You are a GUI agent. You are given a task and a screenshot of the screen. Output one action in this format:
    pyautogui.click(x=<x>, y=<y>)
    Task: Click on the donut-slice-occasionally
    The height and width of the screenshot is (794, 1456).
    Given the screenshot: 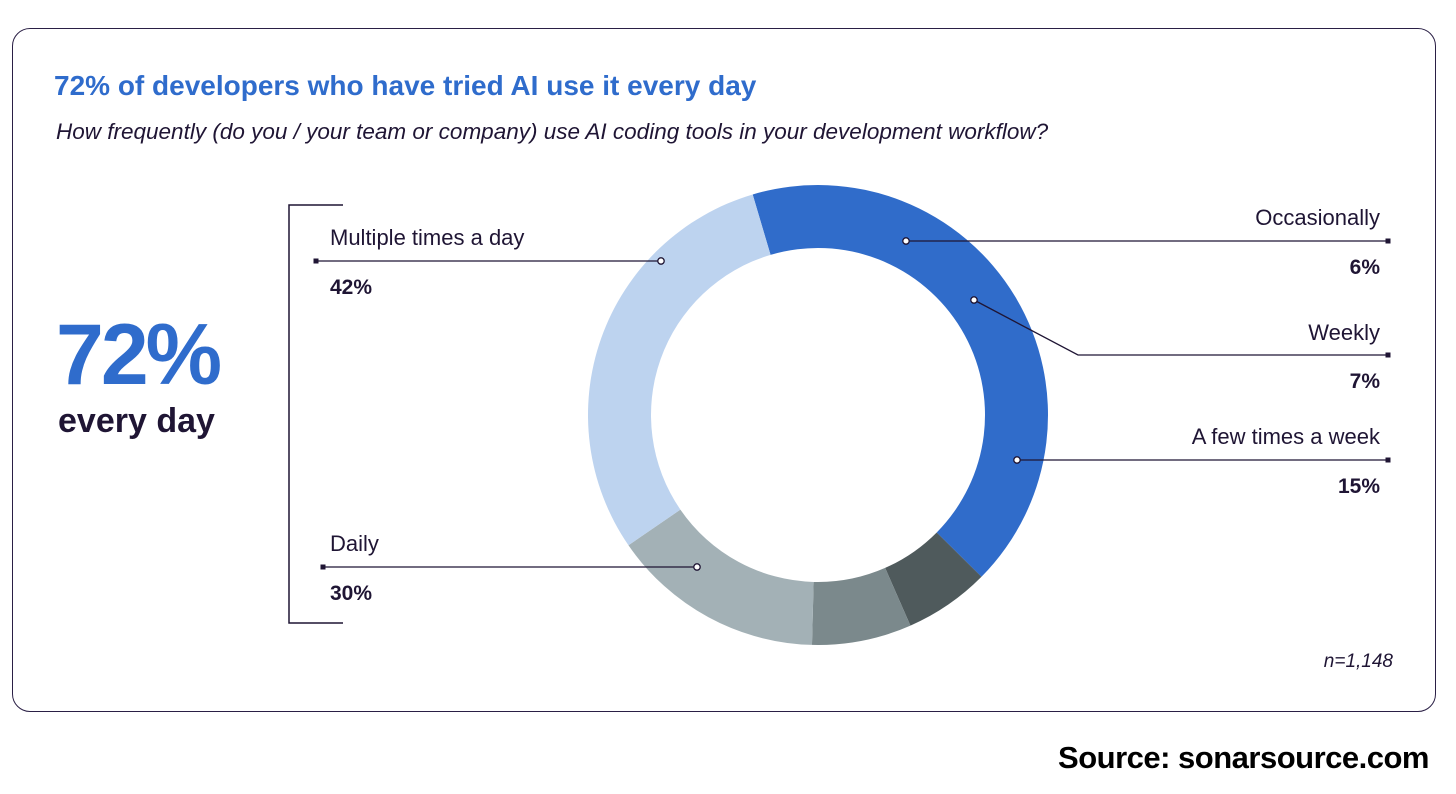 What is the action you would take?
    pyautogui.click(x=933, y=579)
    